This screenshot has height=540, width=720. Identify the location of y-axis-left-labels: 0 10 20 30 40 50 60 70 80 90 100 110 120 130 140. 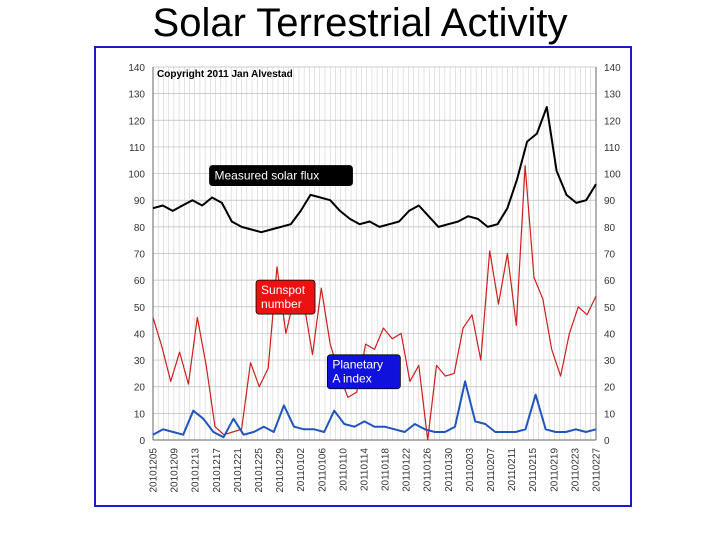
(136, 255).